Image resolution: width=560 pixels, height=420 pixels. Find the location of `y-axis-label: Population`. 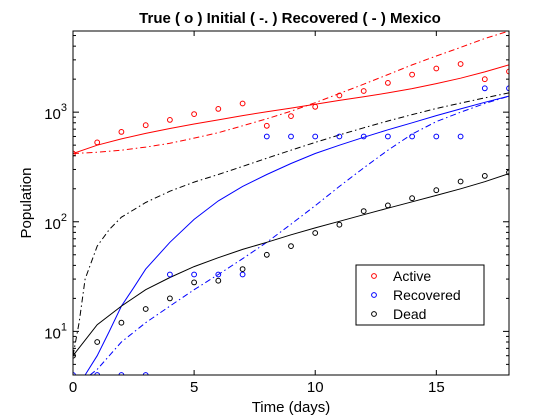

y-axis-label: Population is located at coordinates (26, 203).